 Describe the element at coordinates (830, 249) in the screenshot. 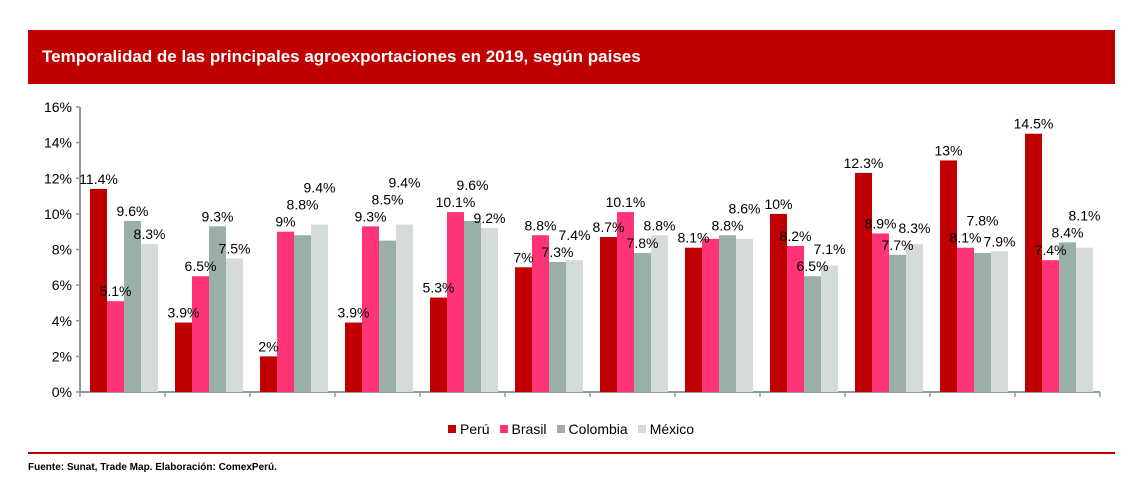

I see `data-label: 7.1%` at that location.